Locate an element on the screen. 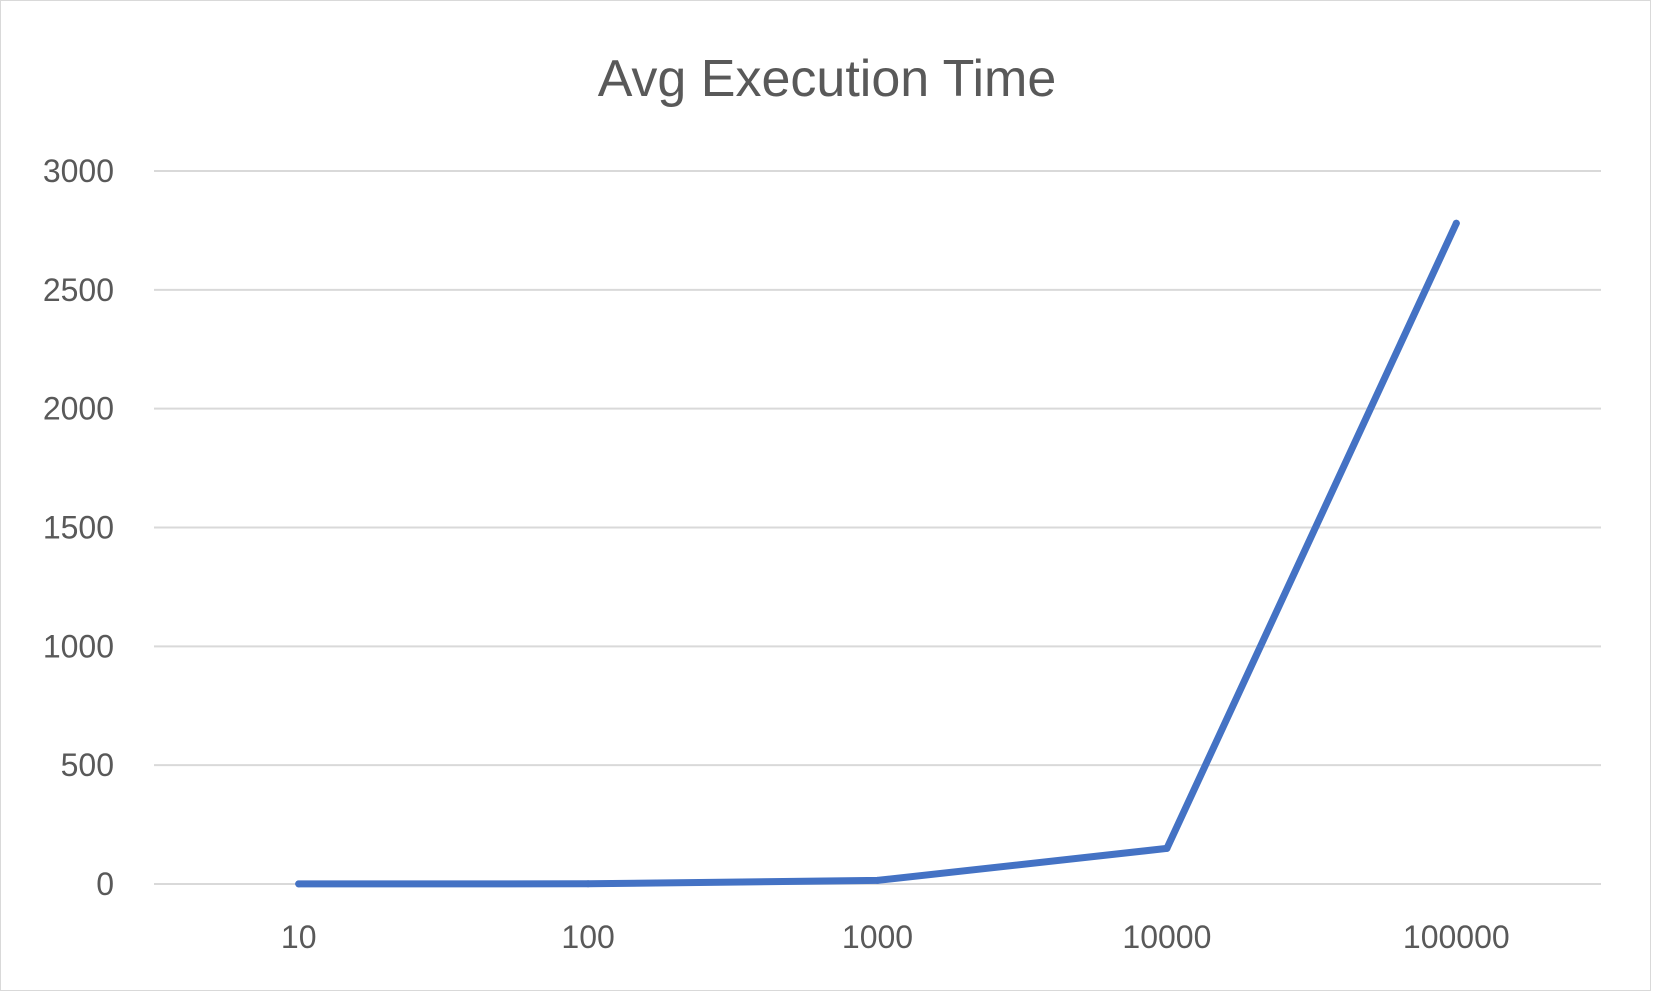 The image size is (1653, 993). y-axis-ticks: 0 500 1000 1500 2000 2500 3000 is located at coordinates (78, 527).